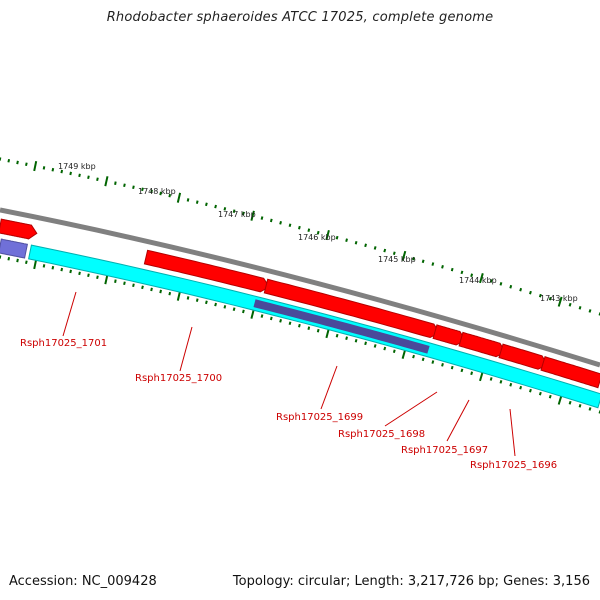 Image resolution: width=600 pixels, height=600 pixels. What do you see at coordinates (559, 298) in the screenshot?
I see `kbp-label-1743: 1743 kbp` at bounding box center [559, 298].